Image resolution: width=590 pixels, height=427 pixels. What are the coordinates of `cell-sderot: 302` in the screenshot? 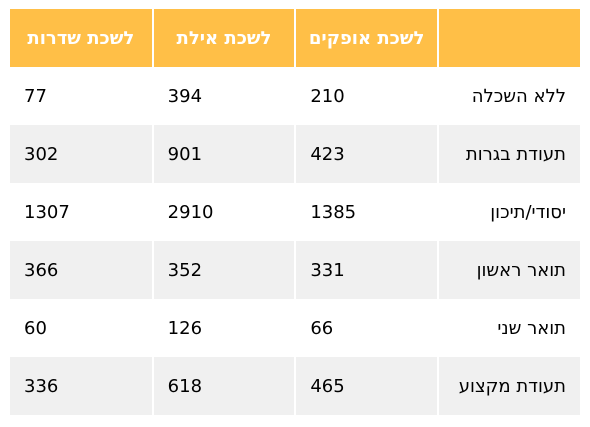 It's located at (41, 154).